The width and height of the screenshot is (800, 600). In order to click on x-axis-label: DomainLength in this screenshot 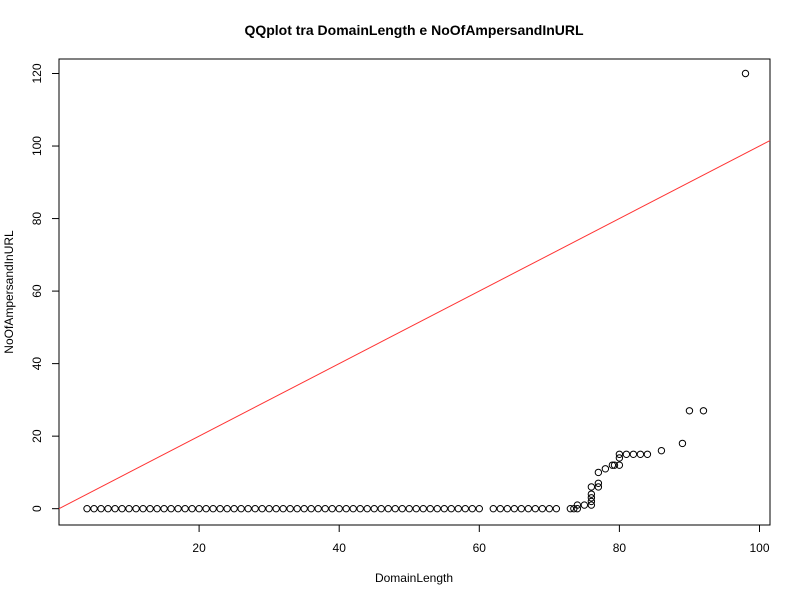, I will do `click(414, 578)`.